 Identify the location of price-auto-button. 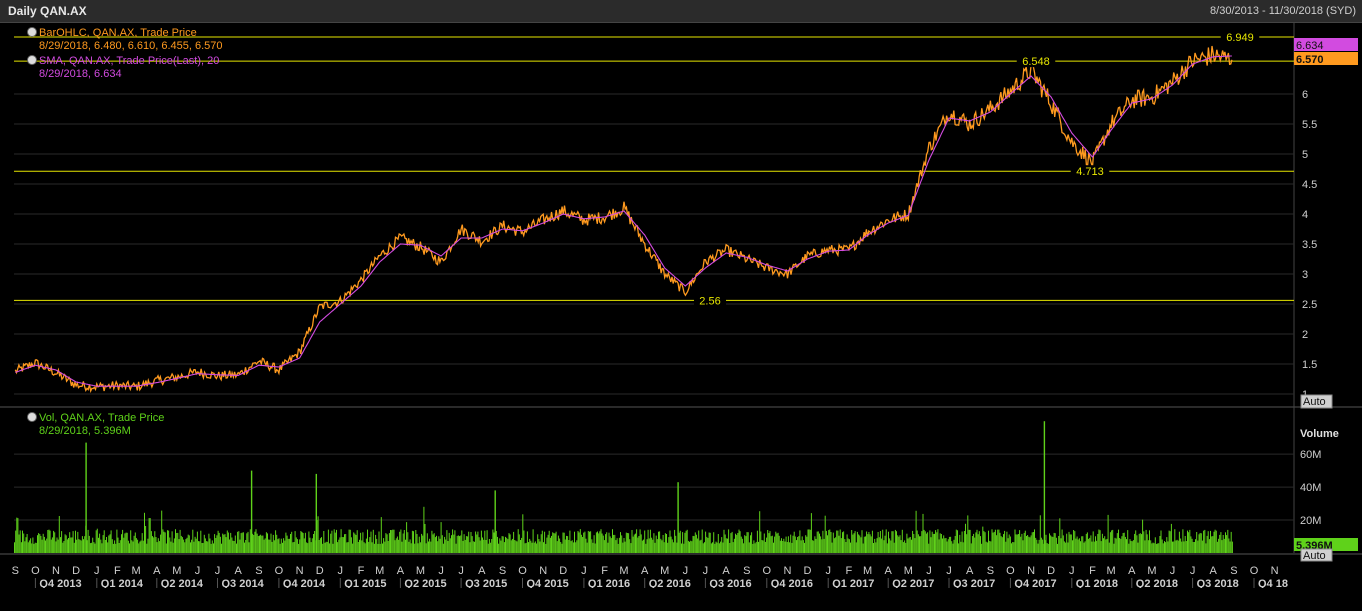
(1316, 401).